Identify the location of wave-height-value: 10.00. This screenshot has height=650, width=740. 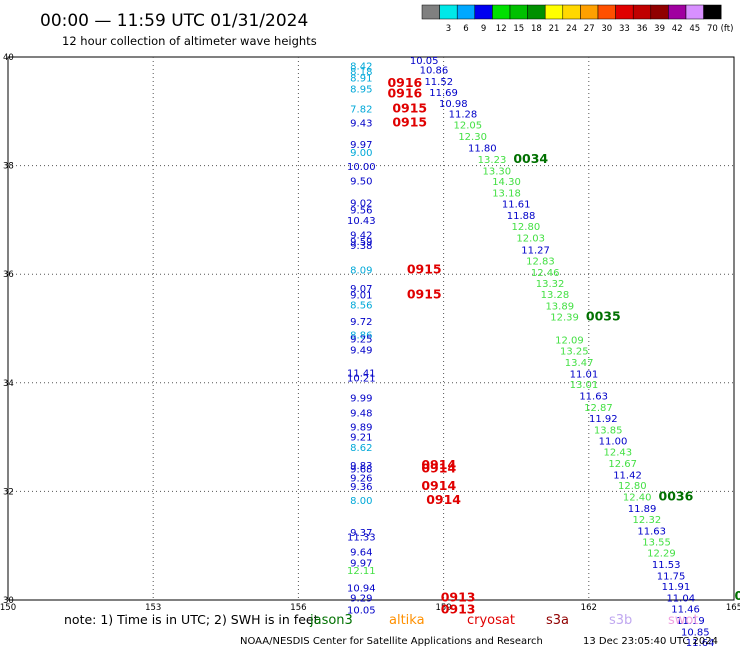
(361, 167).